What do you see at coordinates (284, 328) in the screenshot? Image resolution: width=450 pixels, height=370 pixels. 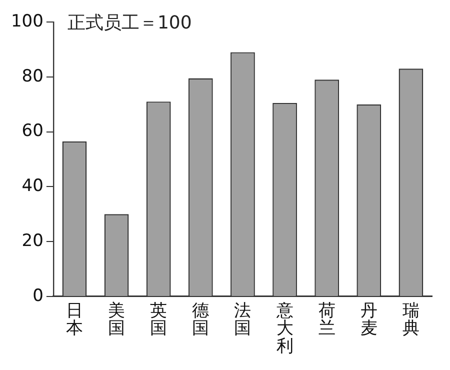 I see `x-tick-label: 意大利` at bounding box center [284, 328].